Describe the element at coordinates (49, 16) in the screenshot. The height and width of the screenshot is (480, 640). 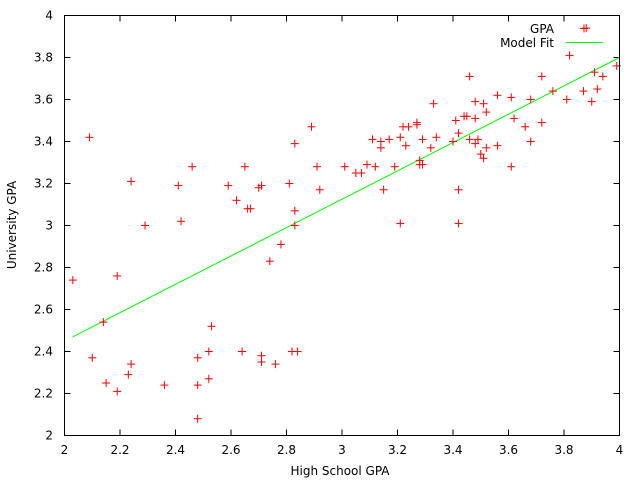
I see `y-tick-label: 4` at that location.